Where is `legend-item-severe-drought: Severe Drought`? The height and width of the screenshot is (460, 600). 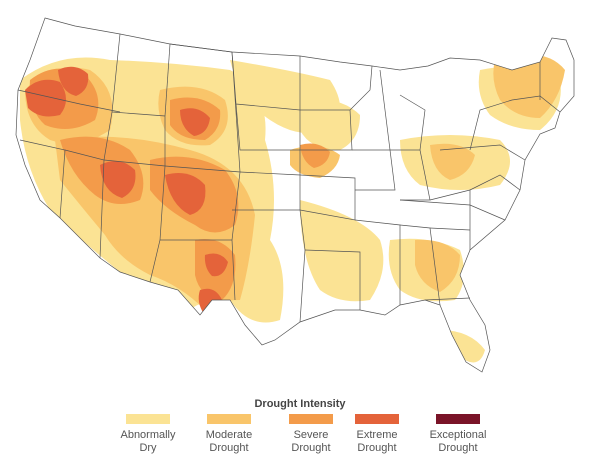
legend-item-severe-drought: Severe Drought is located at coordinates (311, 434).